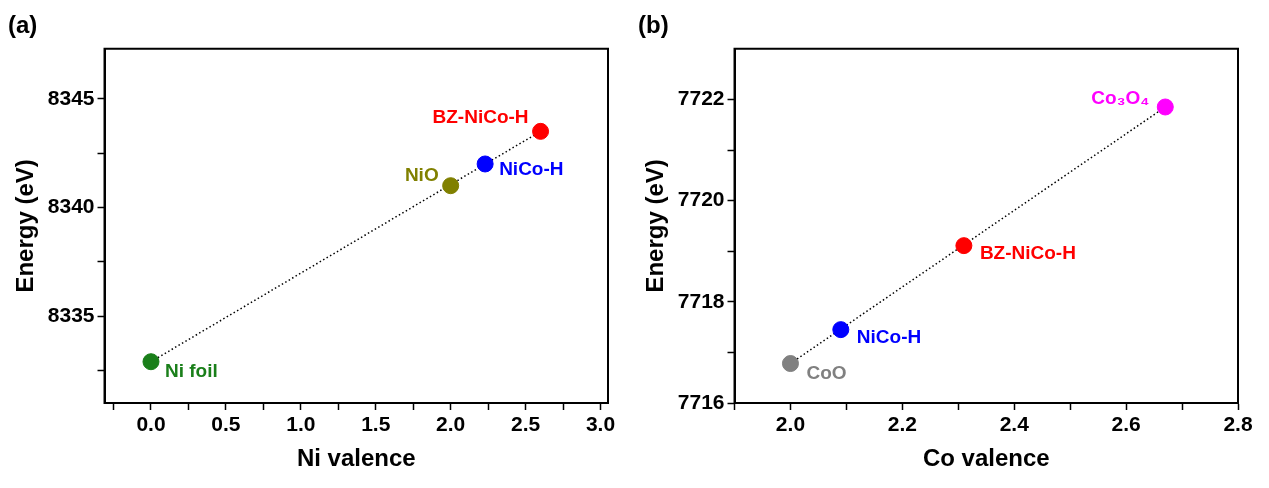 The image size is (1269, 488). Describe the element at coordinates (191, 370) in the screenshot. I see `series-label: Ni foil` at that location.